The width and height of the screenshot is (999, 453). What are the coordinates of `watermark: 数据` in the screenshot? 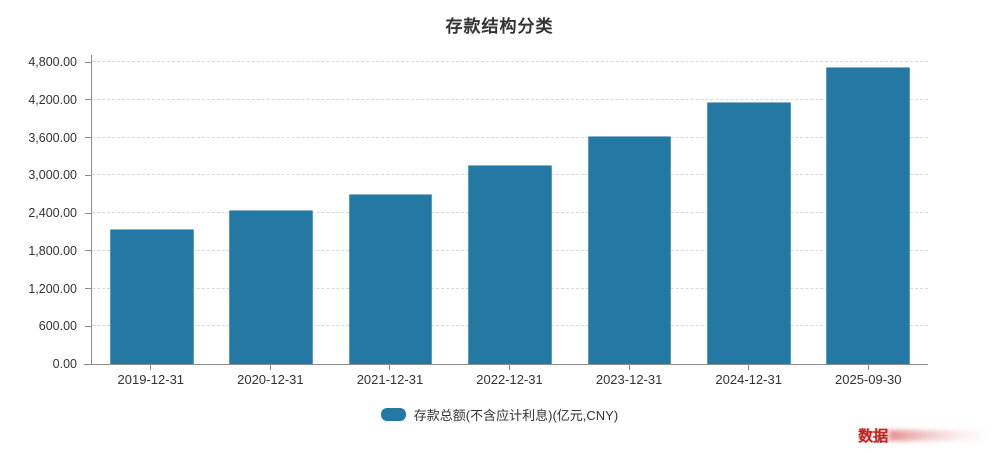 It's located at (924, 435).